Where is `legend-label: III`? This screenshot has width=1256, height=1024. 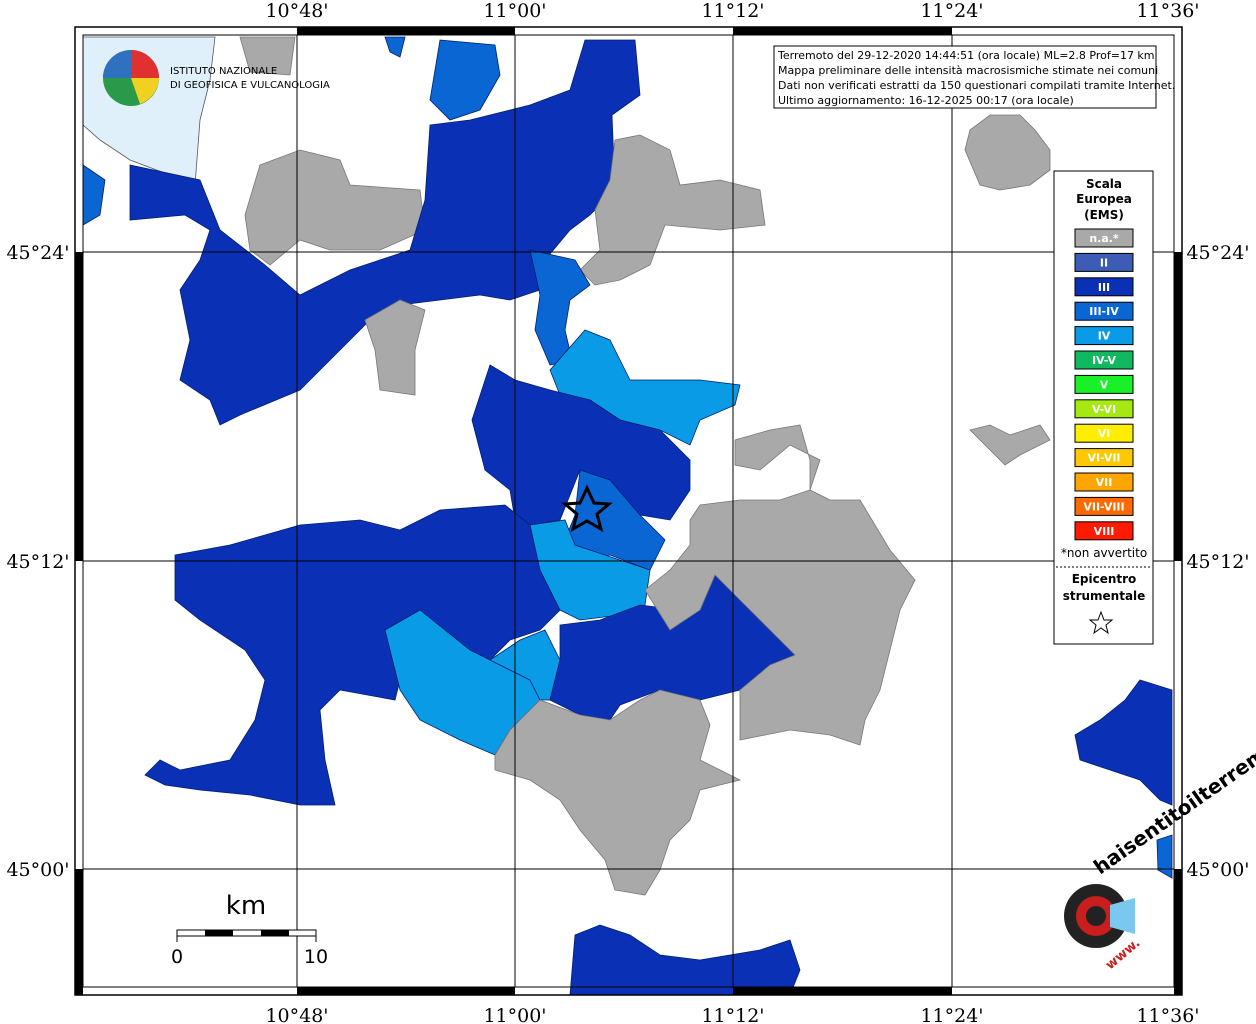 legend-label: III is located at coordinates (1104, 287).